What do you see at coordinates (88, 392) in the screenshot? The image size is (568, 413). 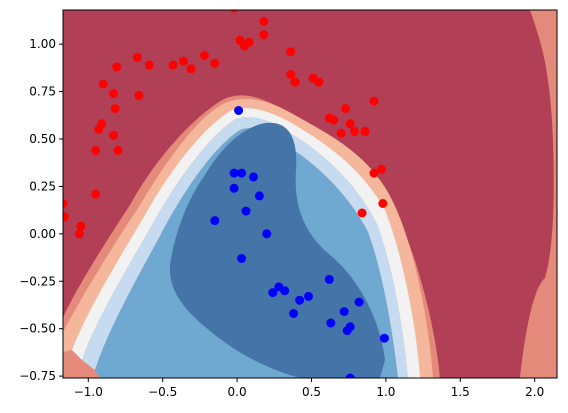 I see `x-tick-label: −1.0` at bounding box center [88, 392].